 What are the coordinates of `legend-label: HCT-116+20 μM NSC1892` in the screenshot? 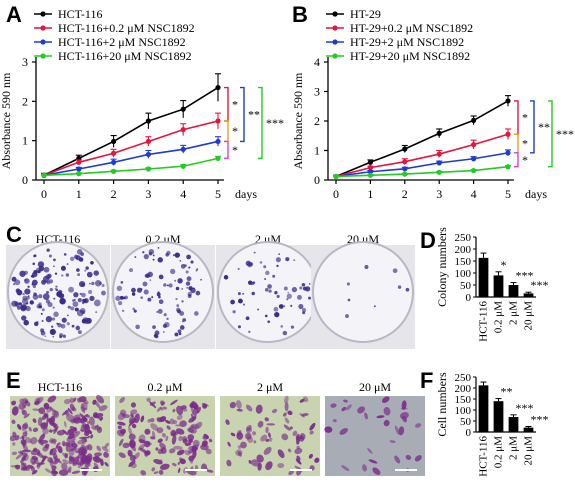 It's located at (125, 56).